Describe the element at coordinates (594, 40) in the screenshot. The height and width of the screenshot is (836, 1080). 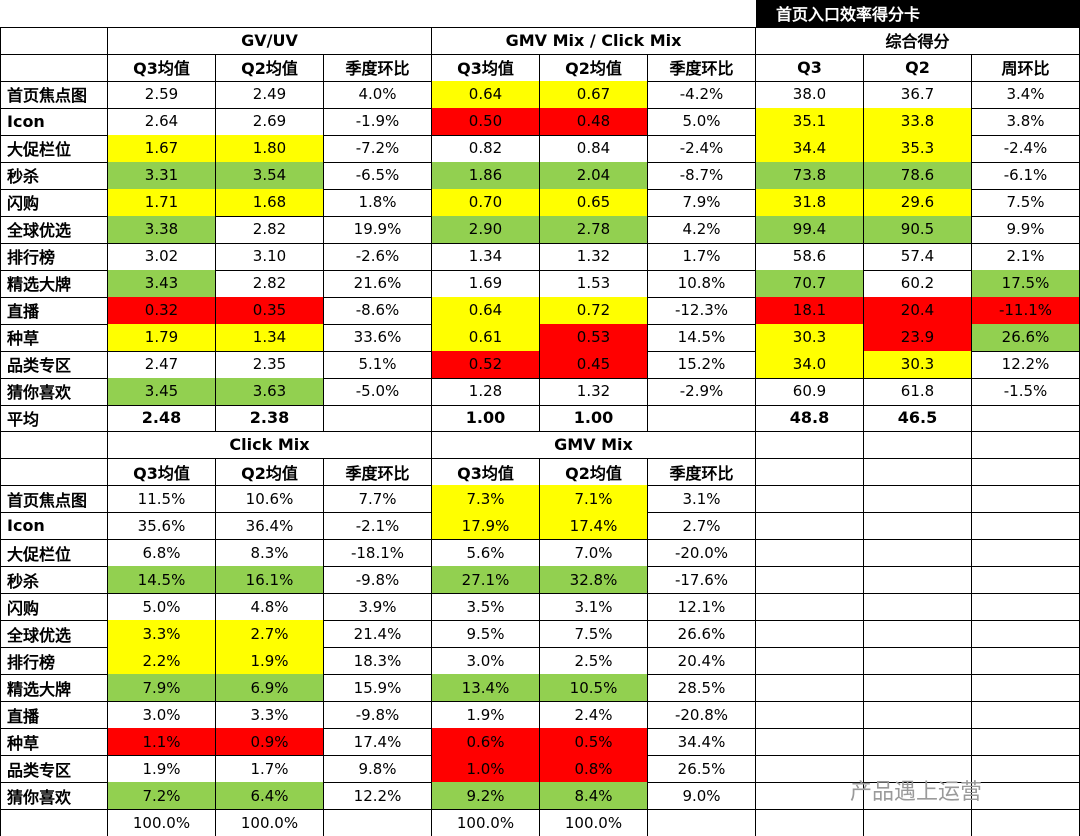
I see `group-header: GMV Mix / Click Mix` at that location.